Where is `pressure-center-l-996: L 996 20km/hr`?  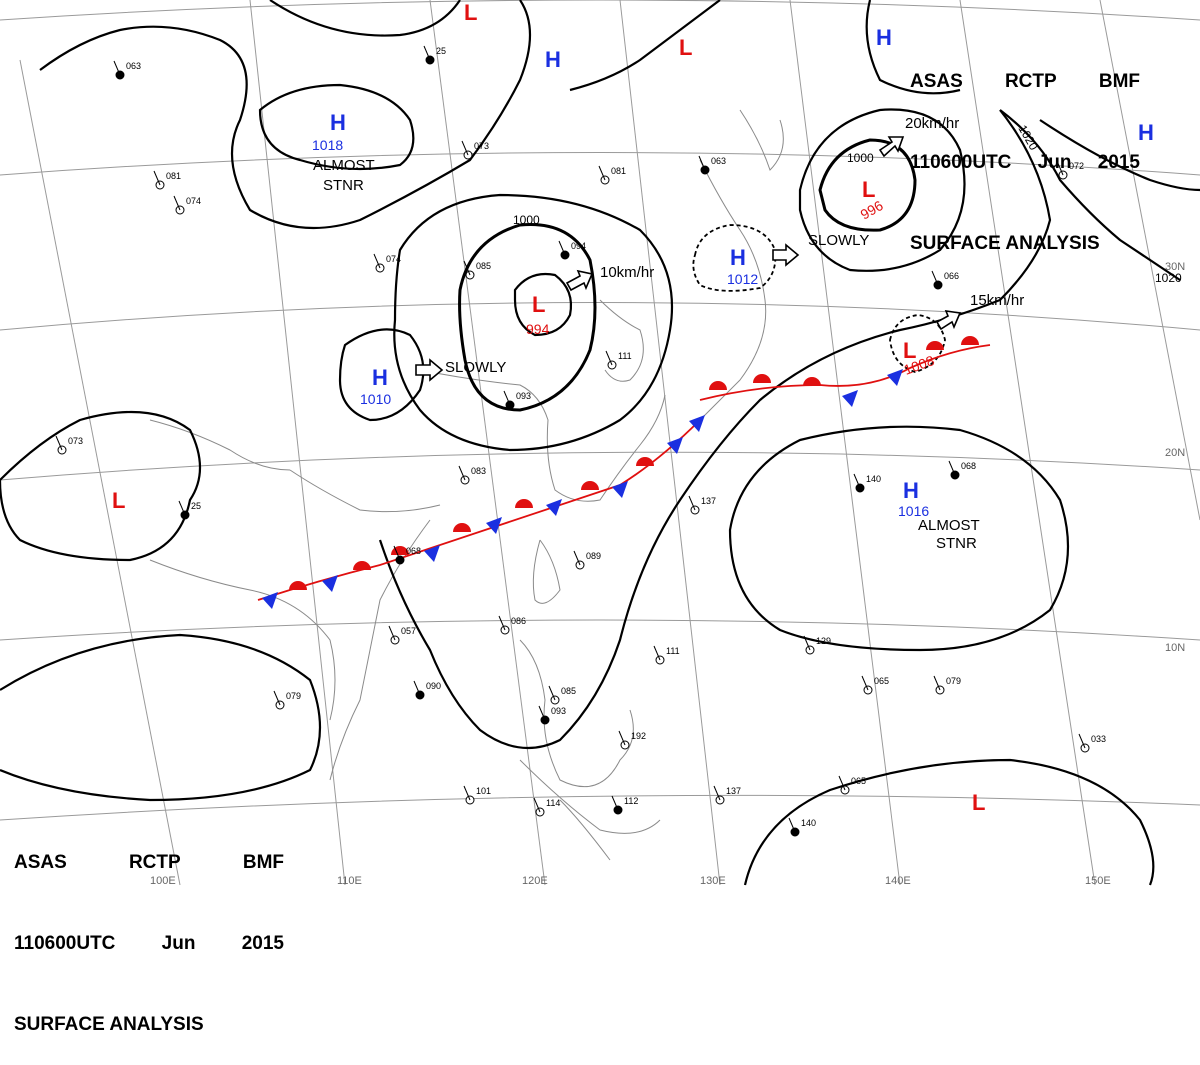 pressure-center-l-996: L 996 20km/hr is located at coordinates (909, 169).